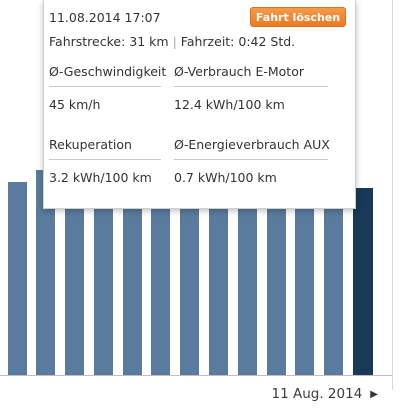  Describe the element at coordinates (252, 144) in the screenshot. I see `stat-label: Ø-Energieverbrauch AUX` at that location.